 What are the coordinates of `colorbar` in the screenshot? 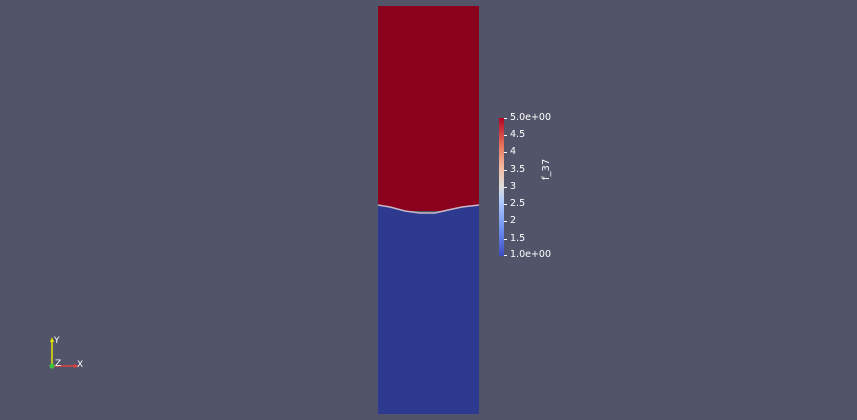 It's located at (501, 187).